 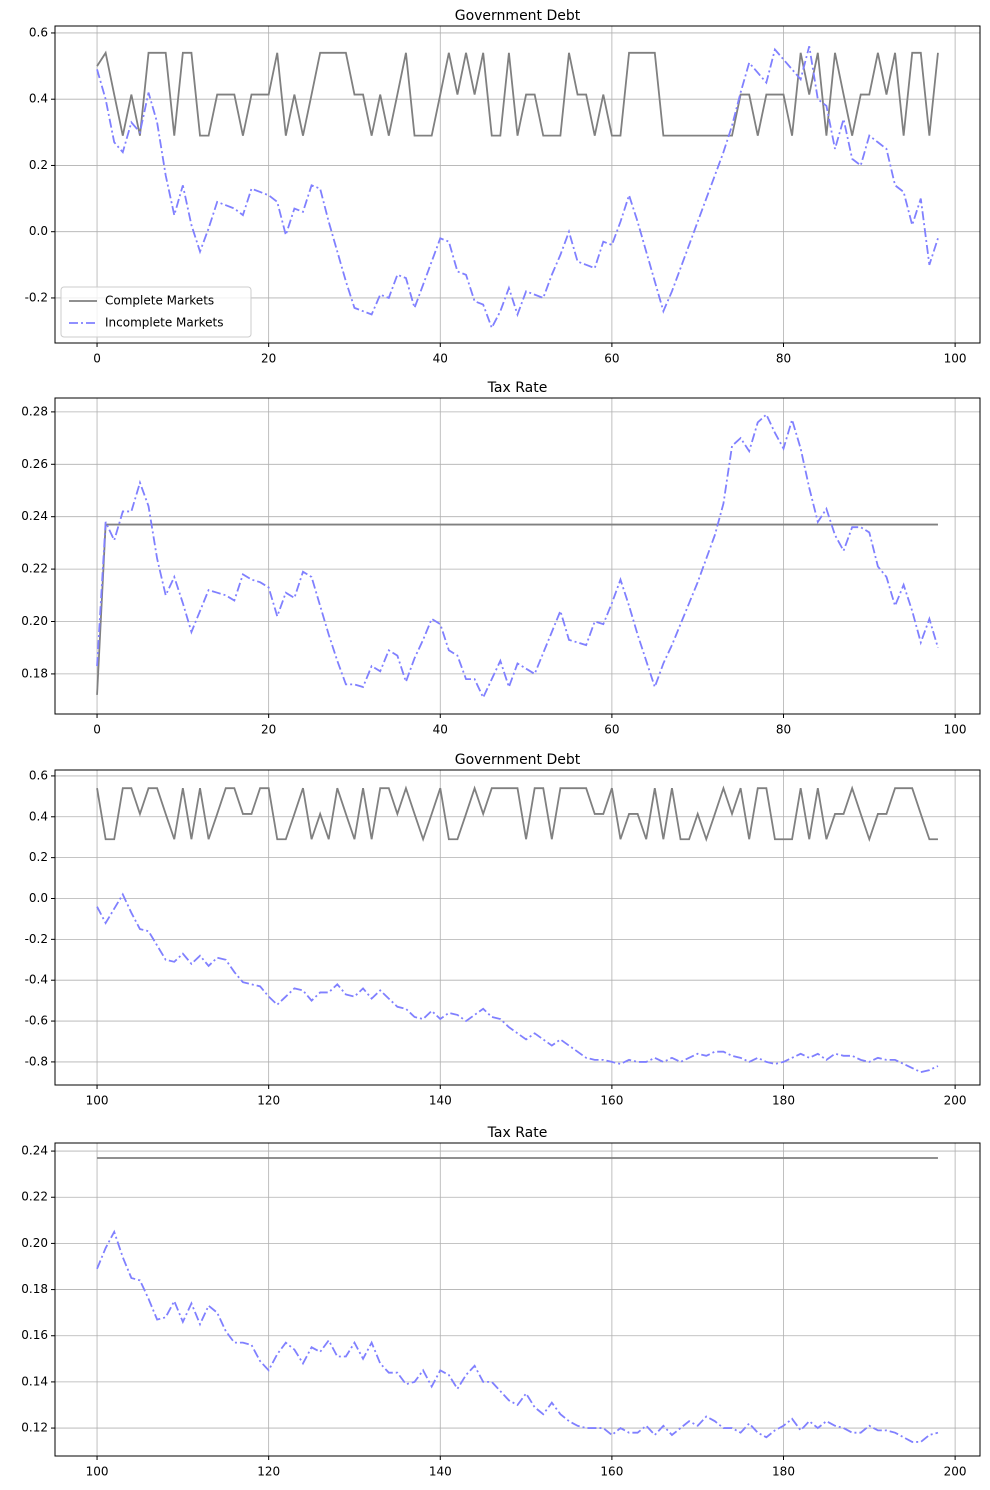 I want to click on y-tick-label: 0.12, so click(x=34, y=1428).